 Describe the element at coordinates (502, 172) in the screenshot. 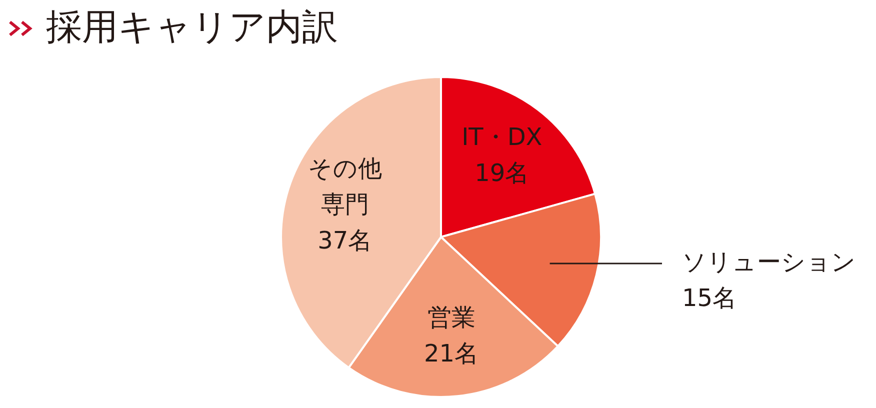

I see `data-label: 19名` at that location.